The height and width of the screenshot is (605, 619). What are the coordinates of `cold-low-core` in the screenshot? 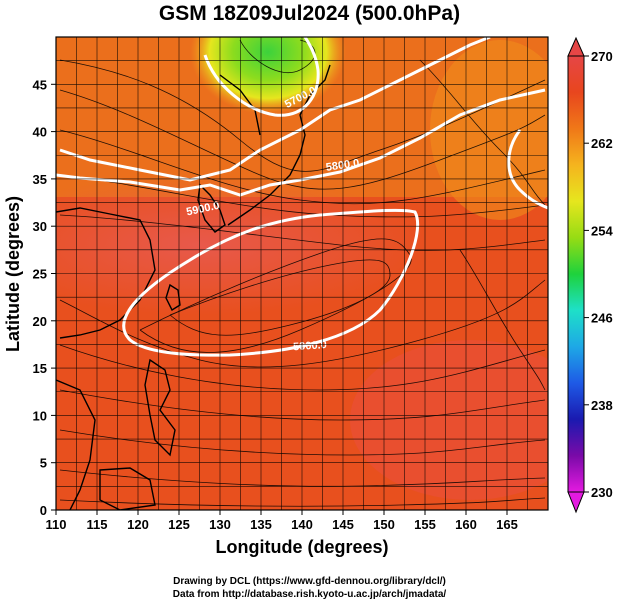 It's located at (268, 75).